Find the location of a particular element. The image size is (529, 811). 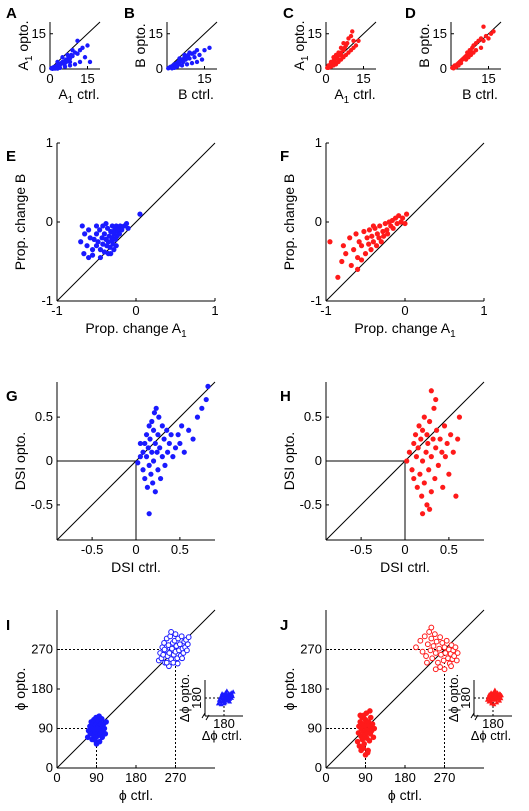

panel-letter: A is located at coordinates (11, 13).